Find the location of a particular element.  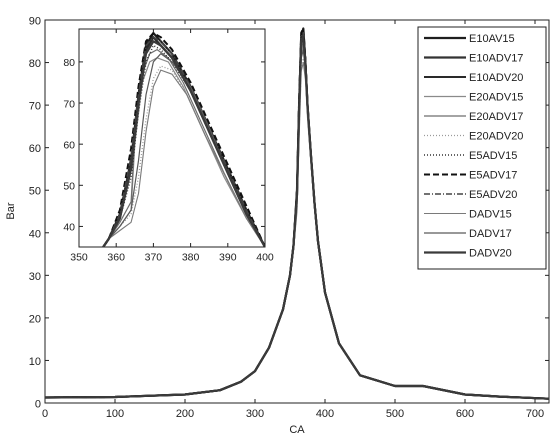

inset-series-line-e5adv17 is located at coordinates (183, 139).